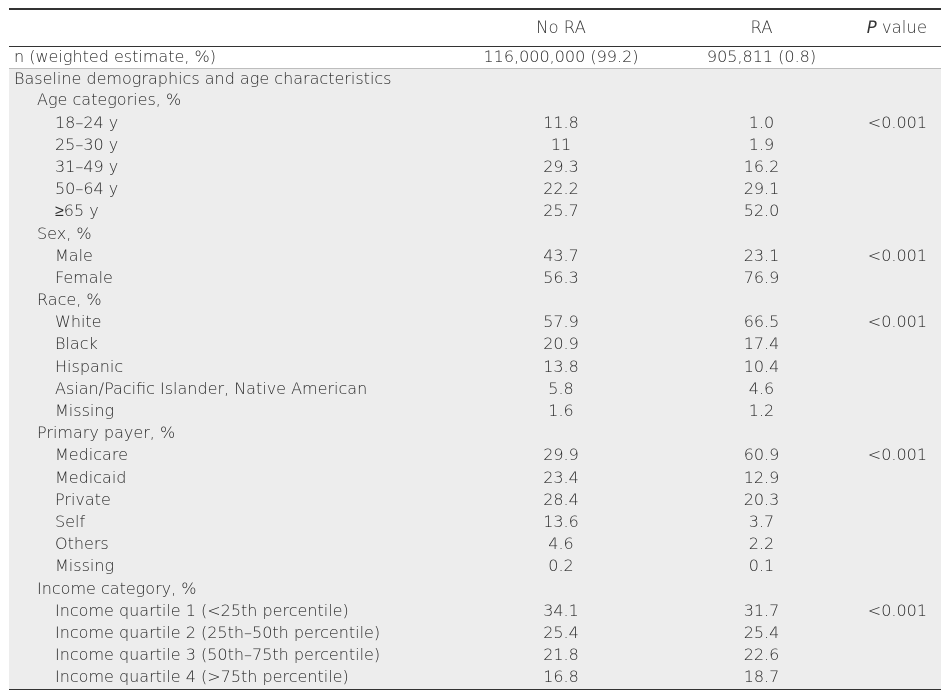 The height and width of the screenshot is (695, 950). I want to click on row-label: Primary payer, %, so click(231, 434).